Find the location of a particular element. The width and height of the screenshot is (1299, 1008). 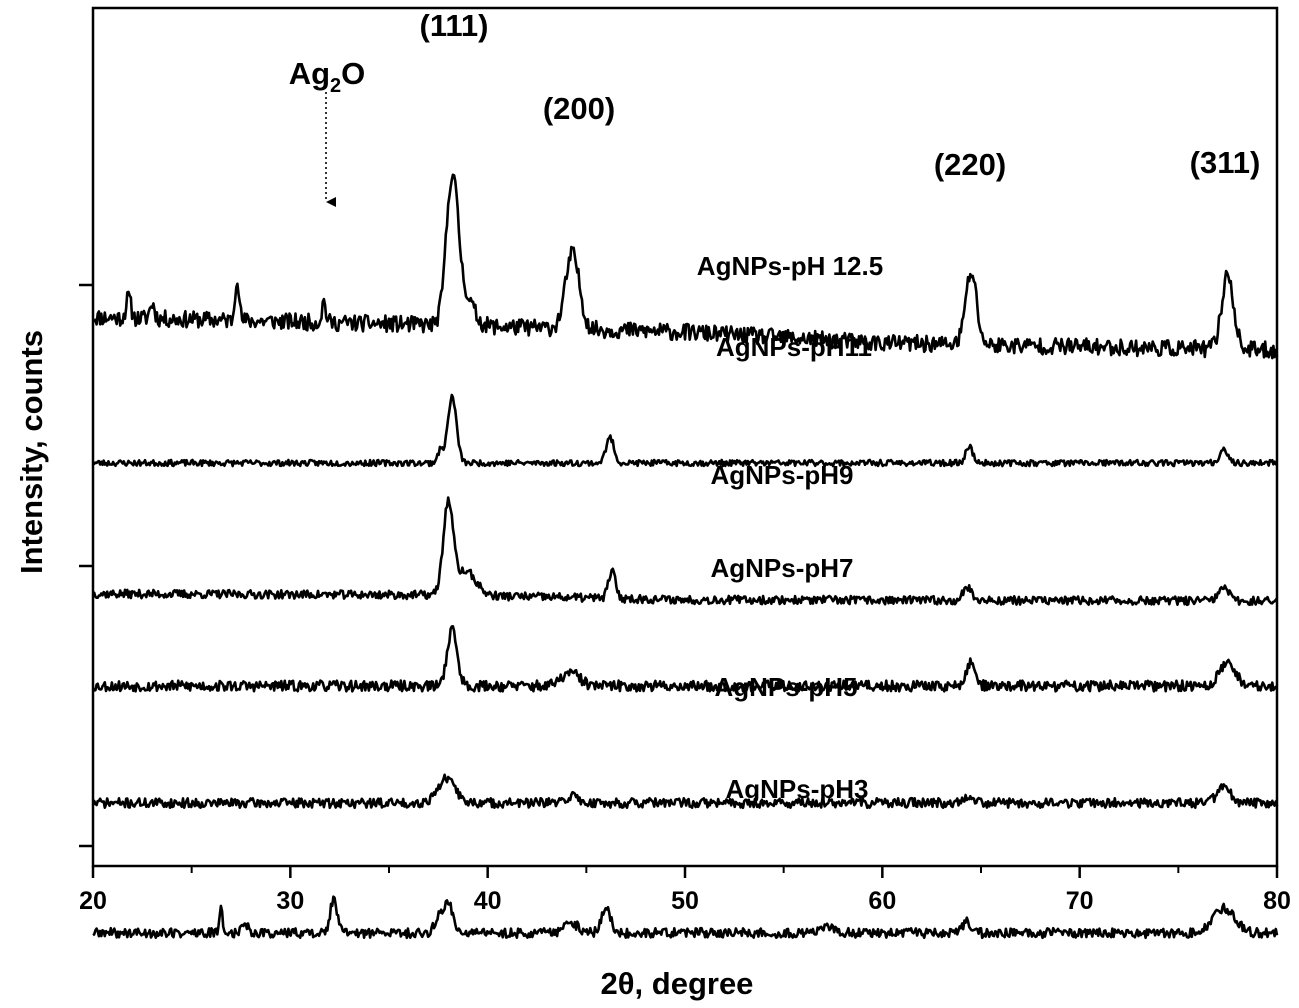

peak-label-111: (111) is located at coordinates (454, 25).